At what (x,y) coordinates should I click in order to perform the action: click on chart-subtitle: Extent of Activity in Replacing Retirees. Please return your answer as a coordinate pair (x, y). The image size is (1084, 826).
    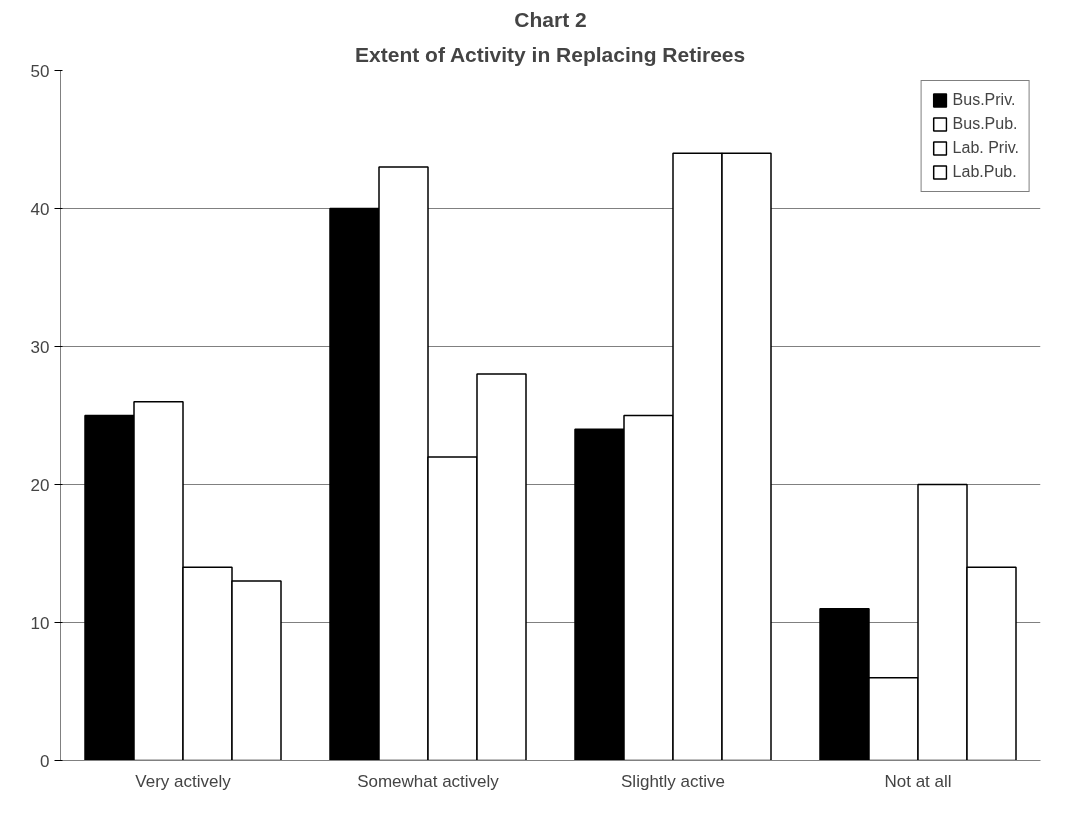
    Looking at the image, I should click on (550, 54).